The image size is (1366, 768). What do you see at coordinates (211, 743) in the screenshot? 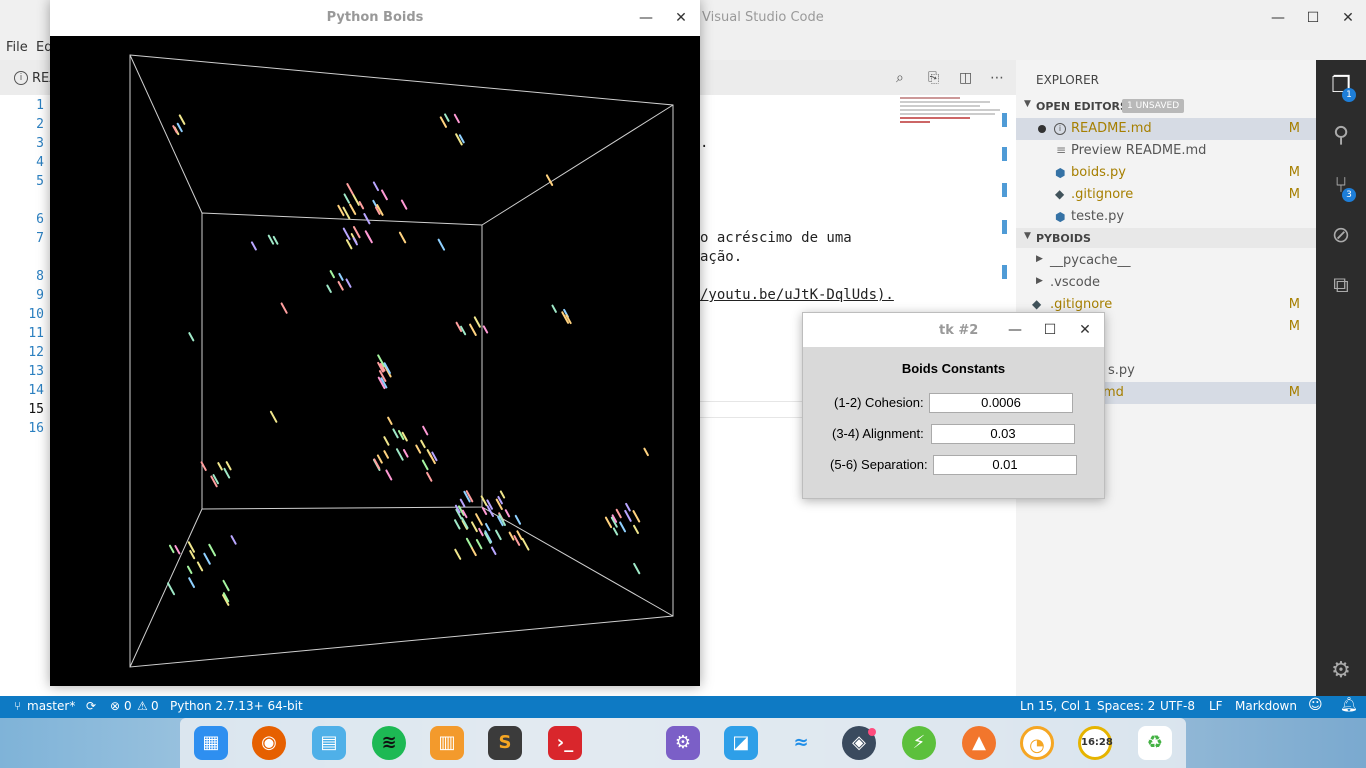
I see `launcher-icon: ▦` at bounding box center [211, 743].